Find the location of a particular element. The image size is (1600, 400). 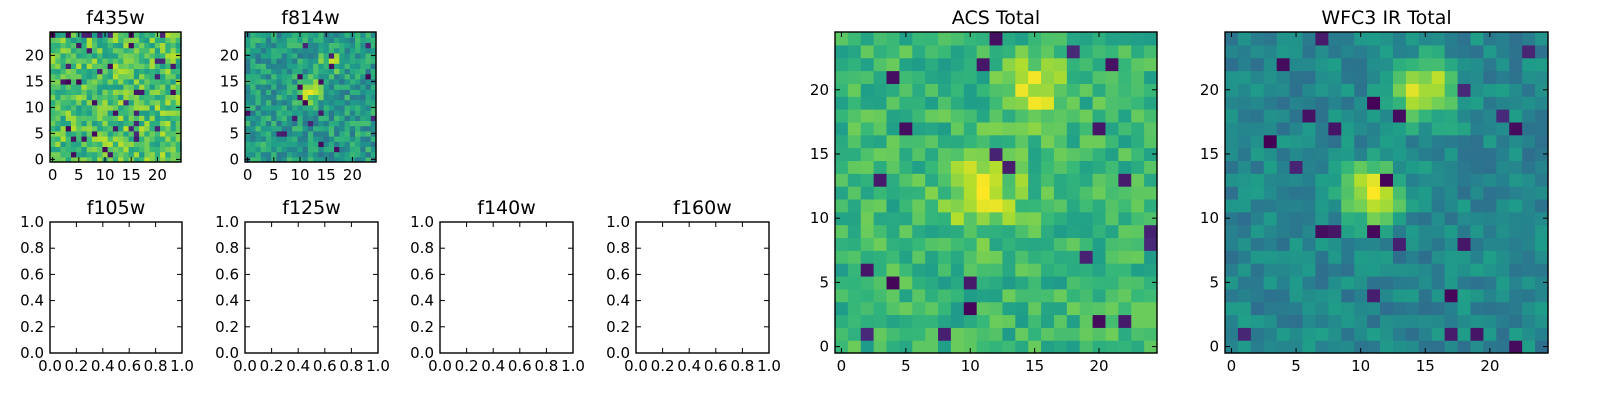

x-tick-label: 1.0 is located at coordinates (182, 366).